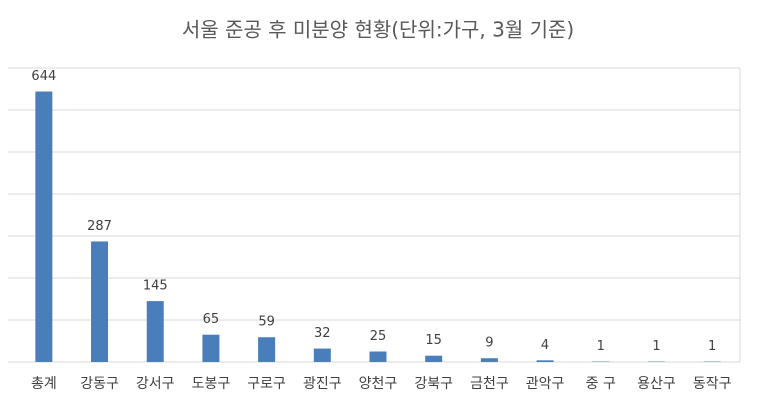 This screenshot has height=403, width=773. What do you see at coordinates (378, 336) in the screenshot?
I see `data-label: 25` at bounding box center [378, 336].